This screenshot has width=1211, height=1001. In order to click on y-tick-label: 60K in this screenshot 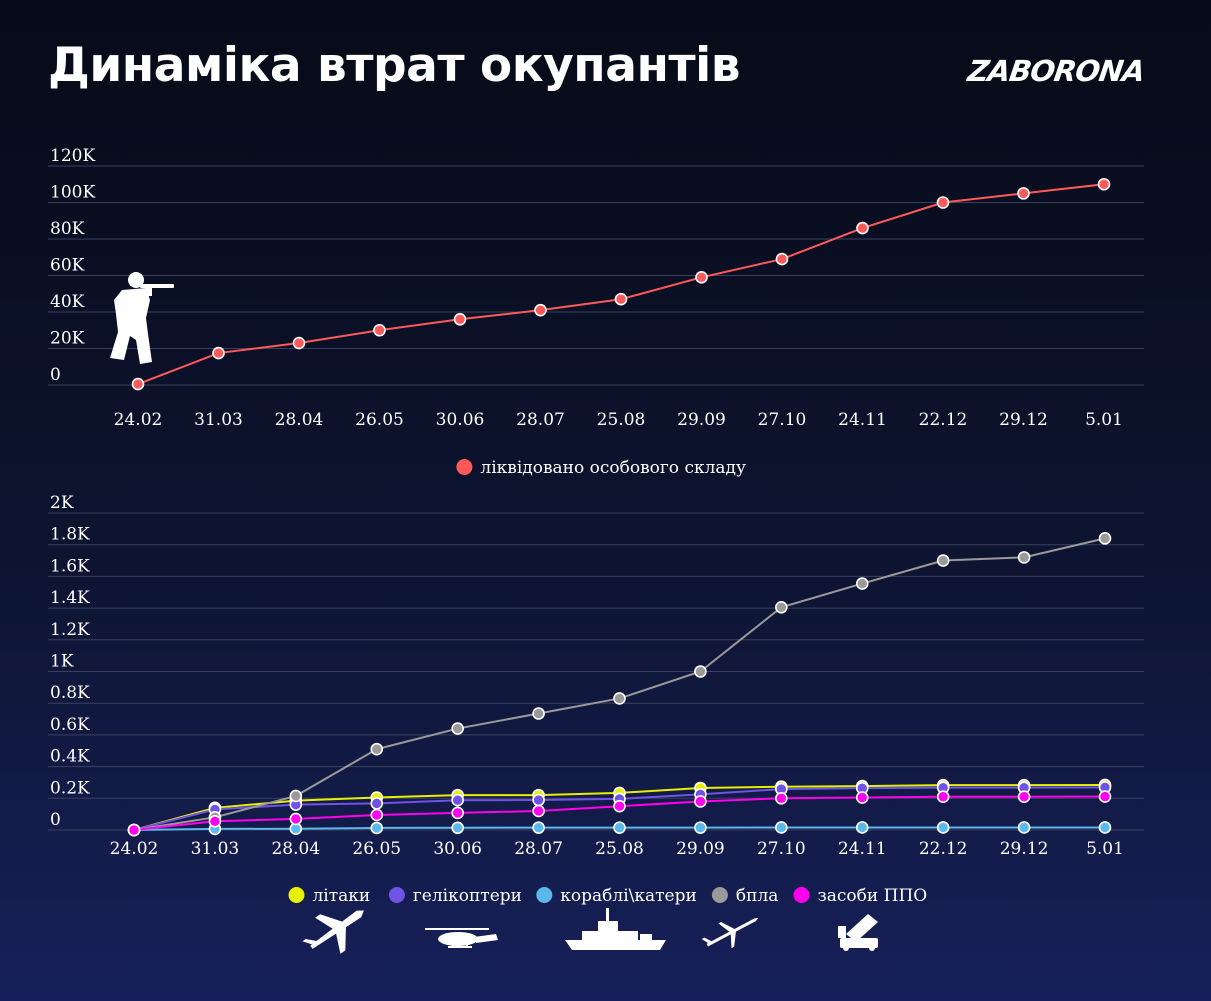, I will do `click(67, 266)`.